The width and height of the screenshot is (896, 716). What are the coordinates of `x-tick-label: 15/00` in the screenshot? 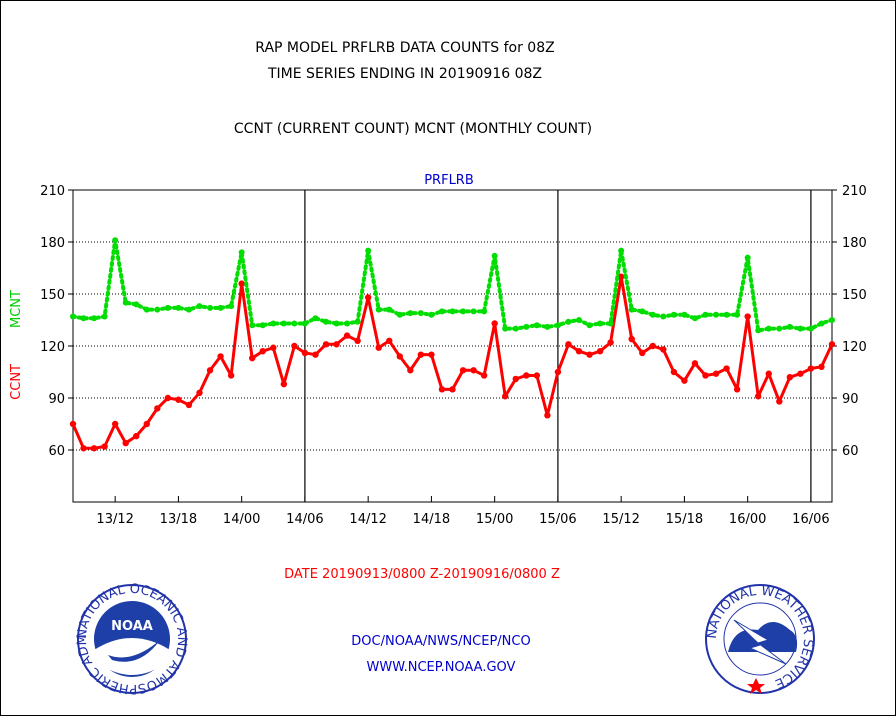 It's located at (494, 519).